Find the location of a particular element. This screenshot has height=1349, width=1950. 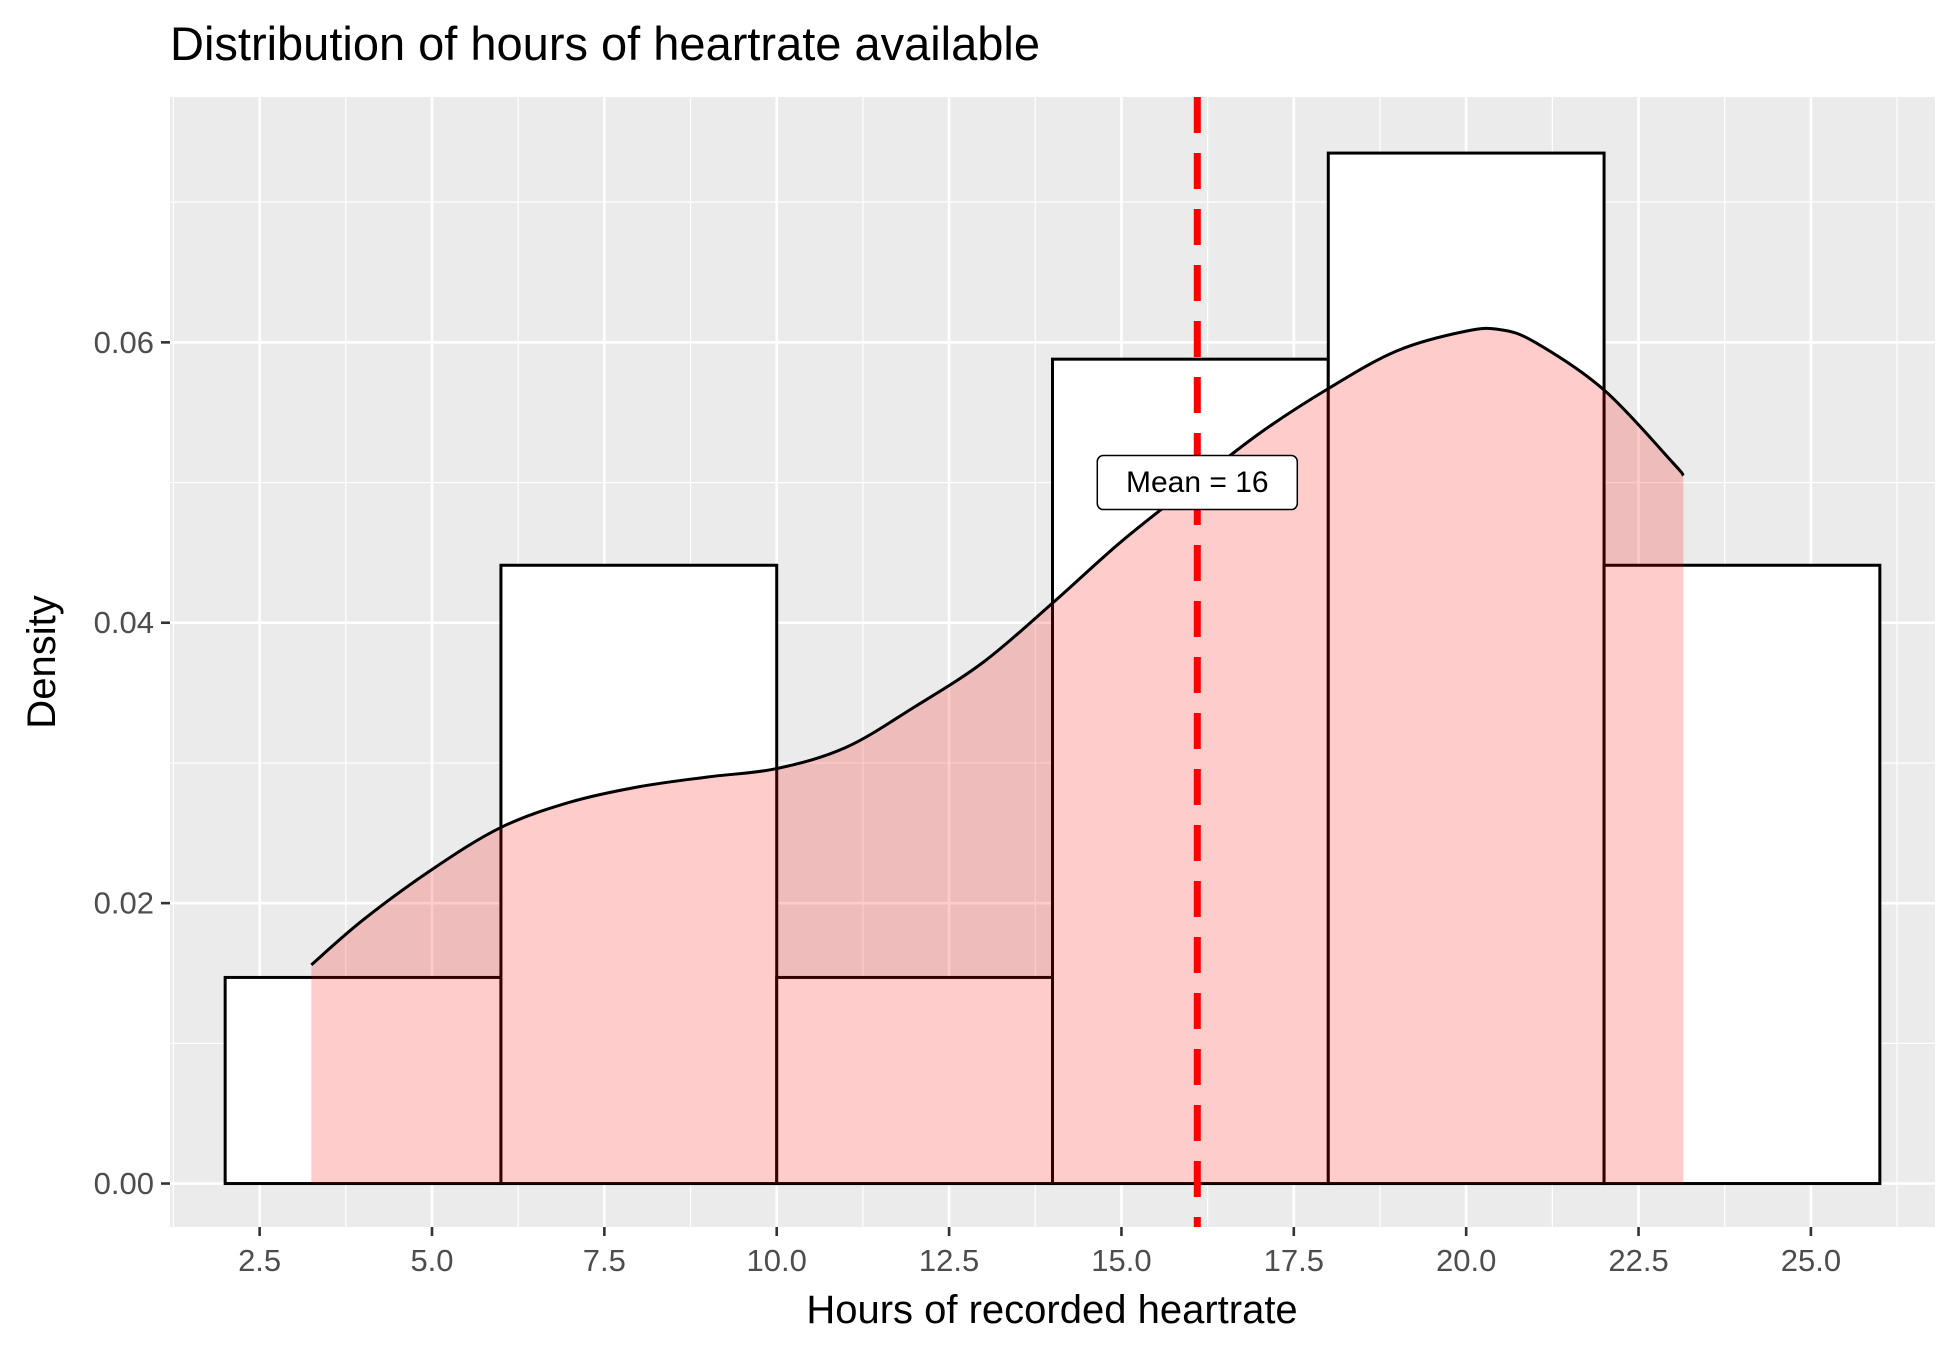

x-tick-label: 12.5 is located at coordinates (949, 1260).